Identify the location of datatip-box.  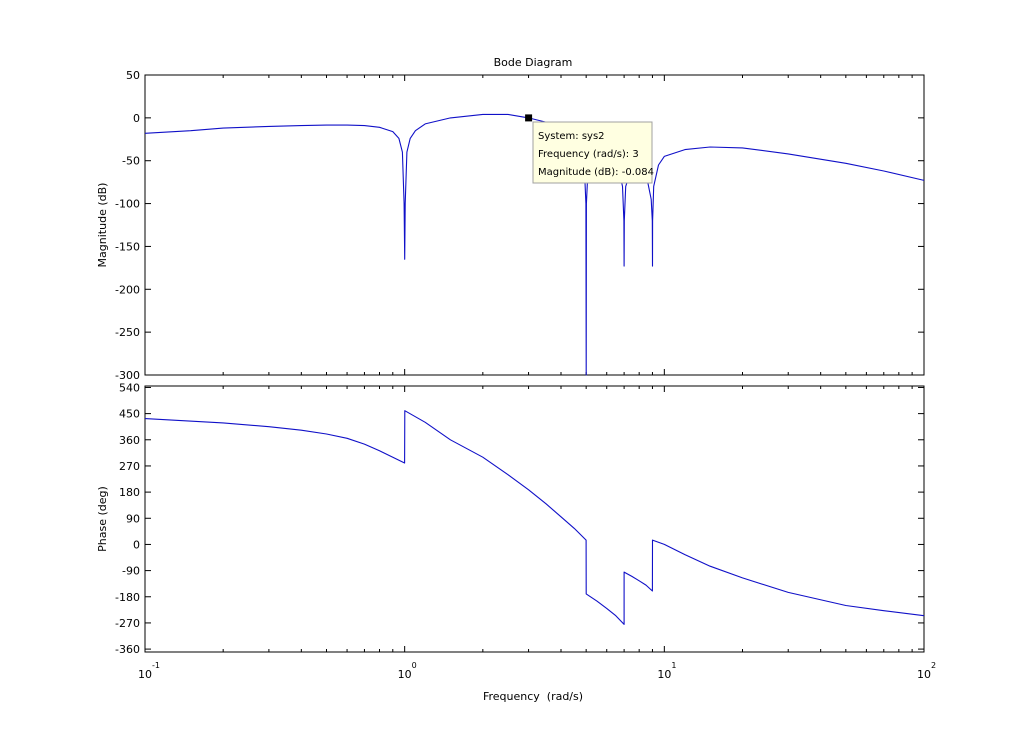
(592, 152).